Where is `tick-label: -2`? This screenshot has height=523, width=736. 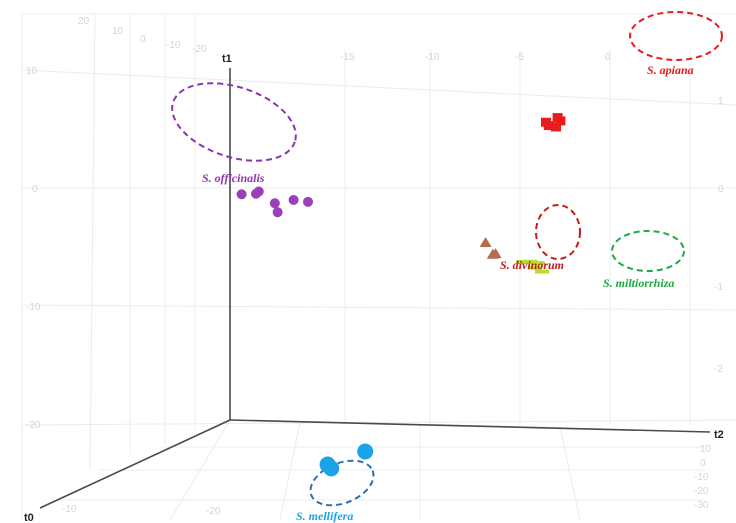 tick-label: -2 is located at coordinates (718, 369).